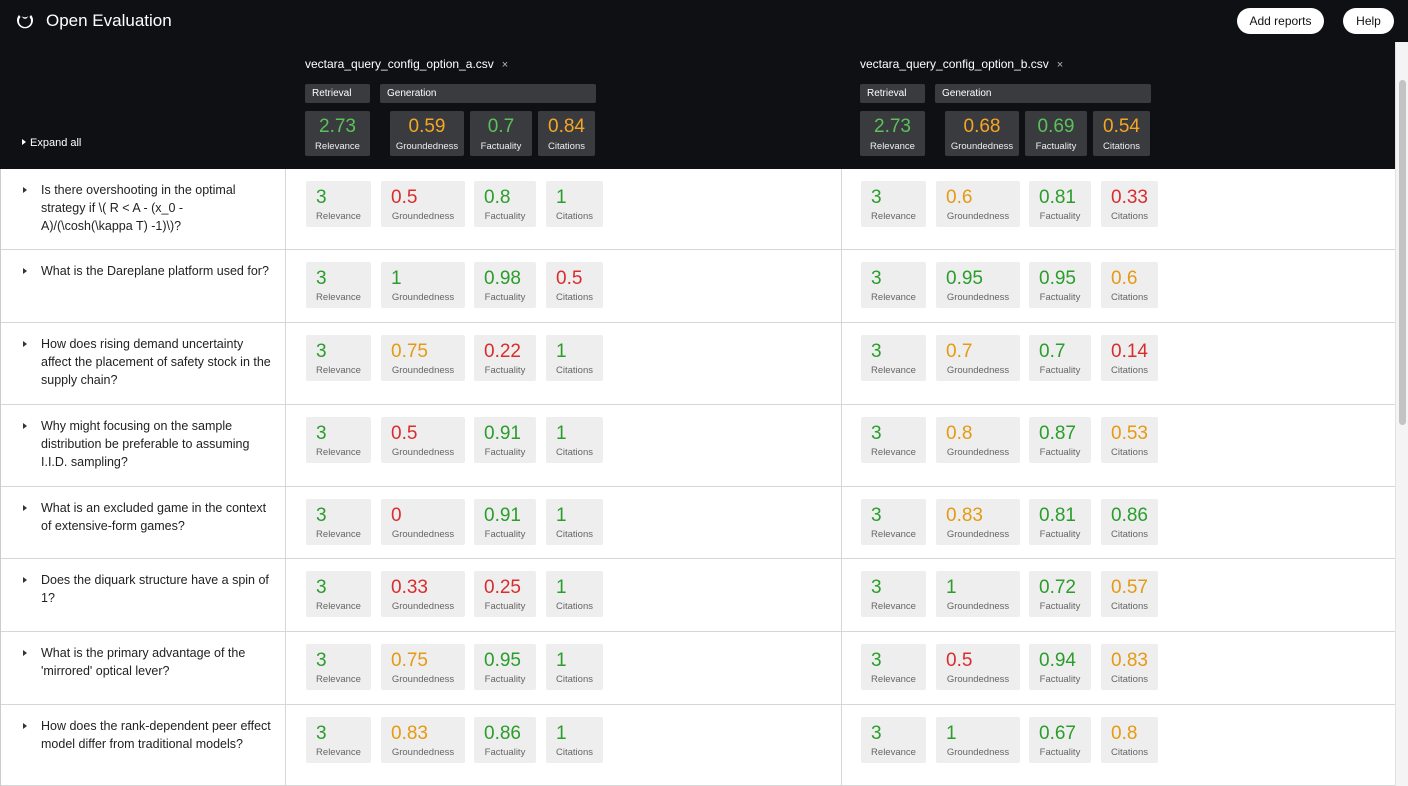 This screenshot has height=786, width=1408. I want to click on scrollbar-thumb, so click(1402, 252).